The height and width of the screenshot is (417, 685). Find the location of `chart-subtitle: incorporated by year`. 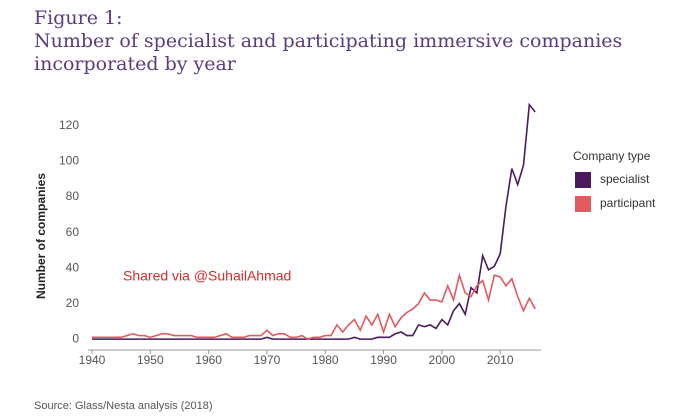

chart-subtitle: incorporated by year is located at coordinates (135, 64).